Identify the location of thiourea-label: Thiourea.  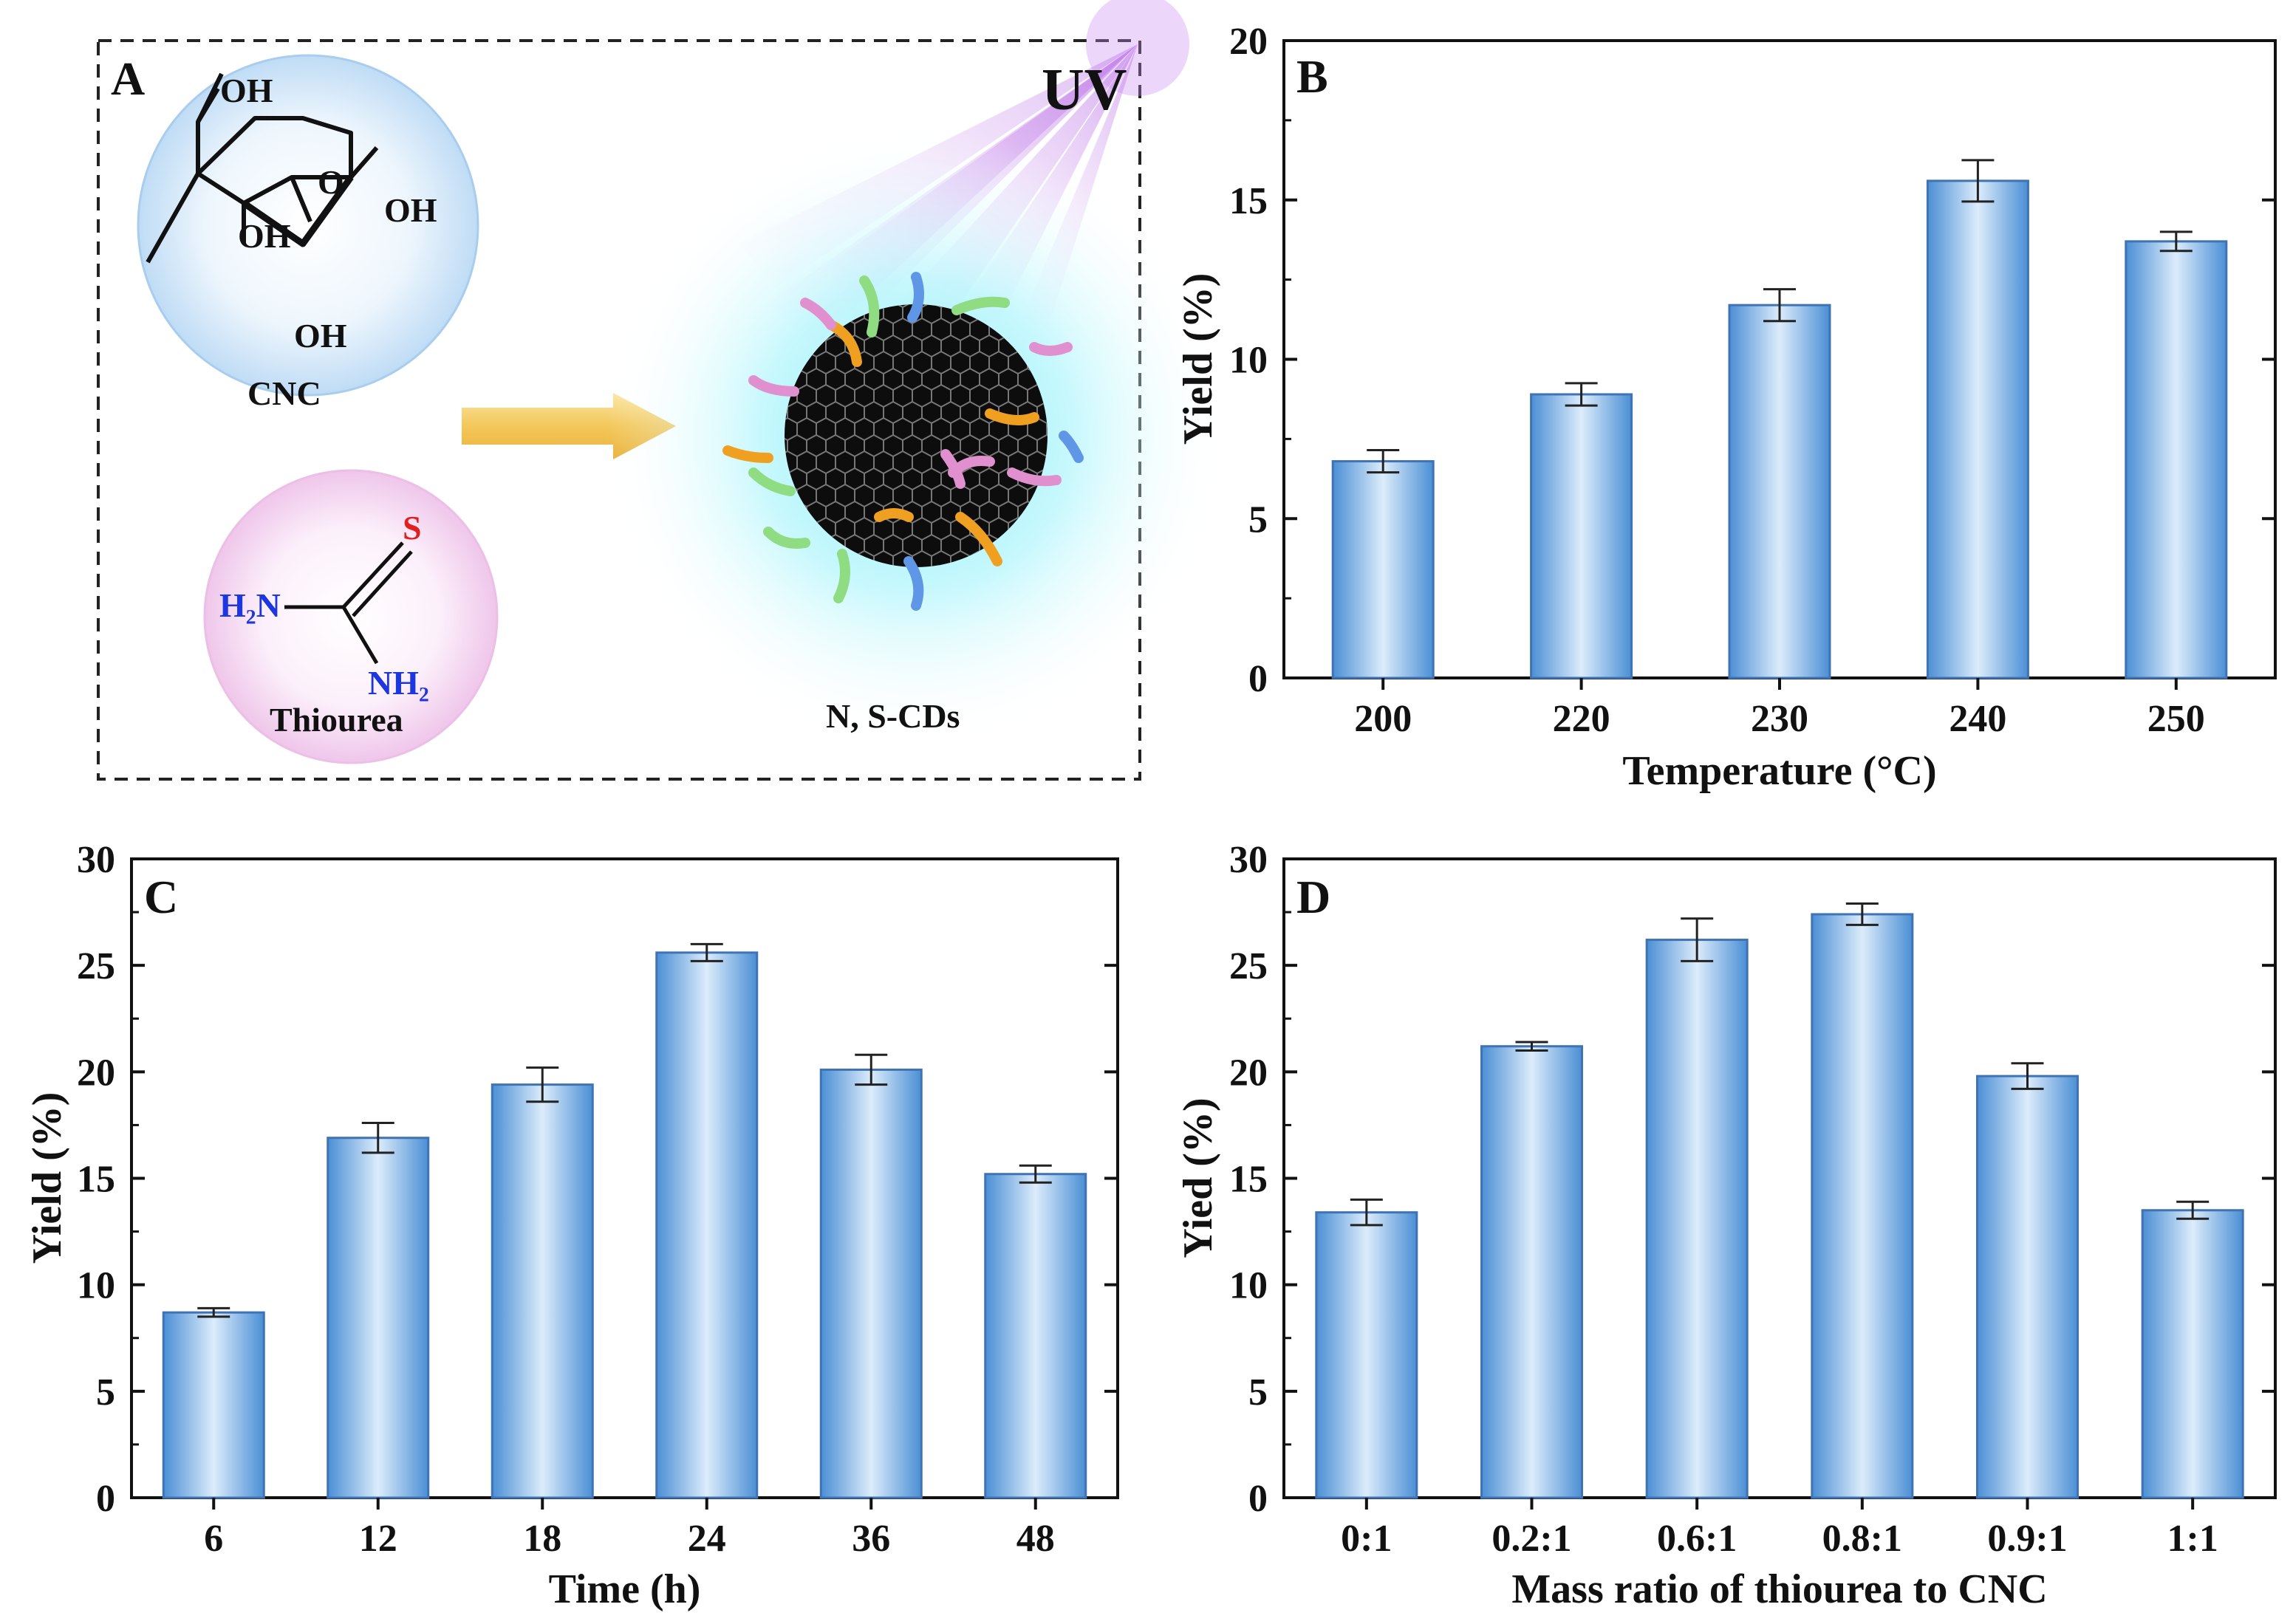
(336, 720).